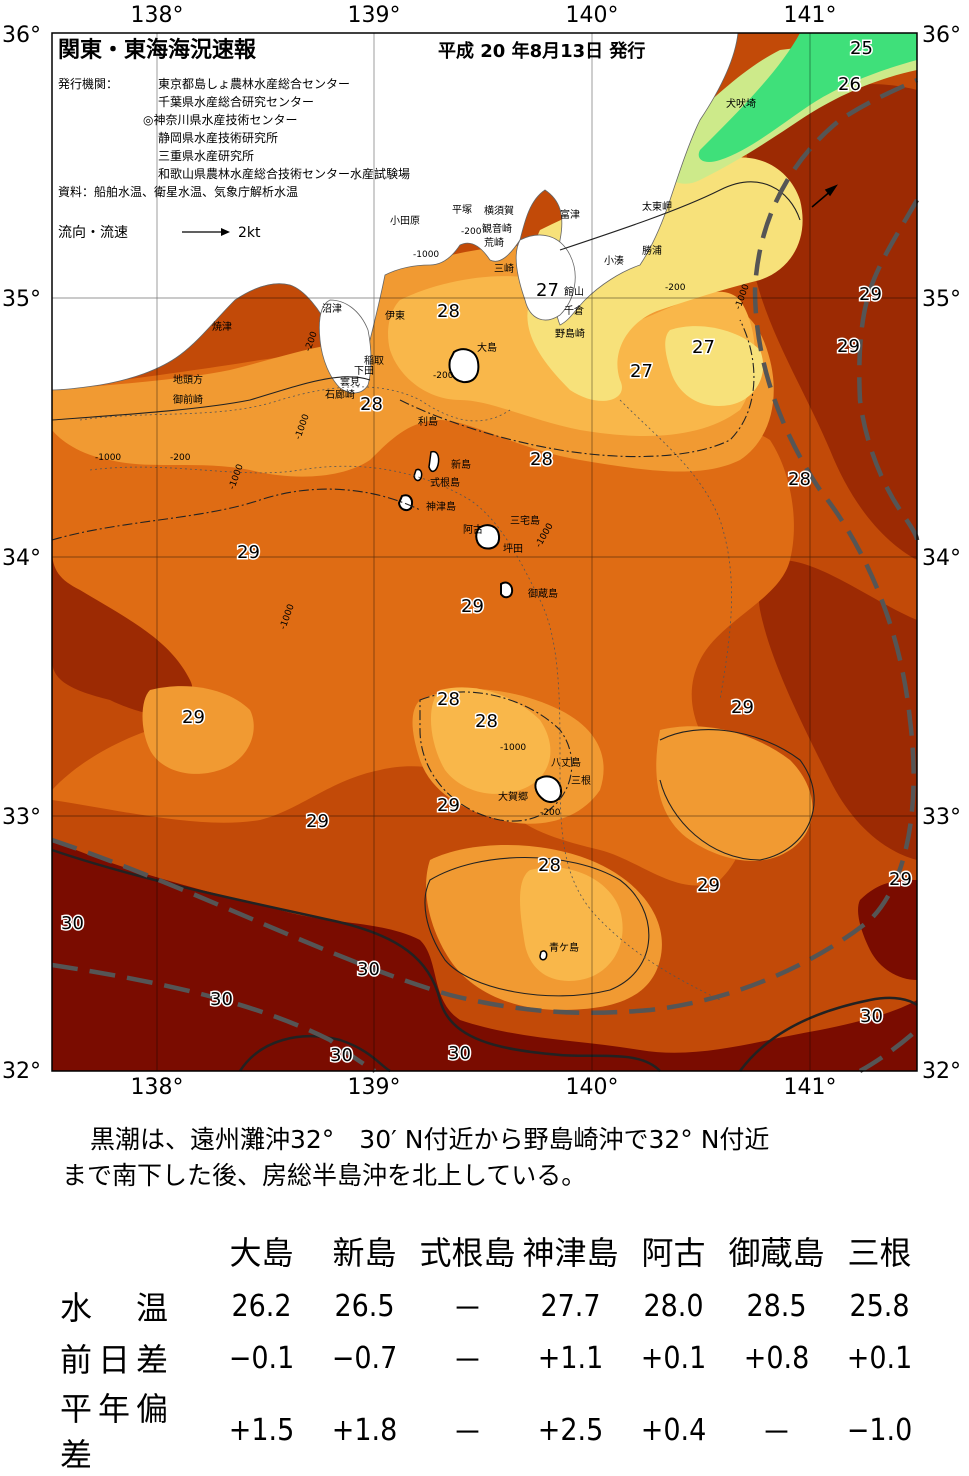  Describe the element at coordinates (525, 520) in the screenshot. I see `place-label: 三宅島` at that location.